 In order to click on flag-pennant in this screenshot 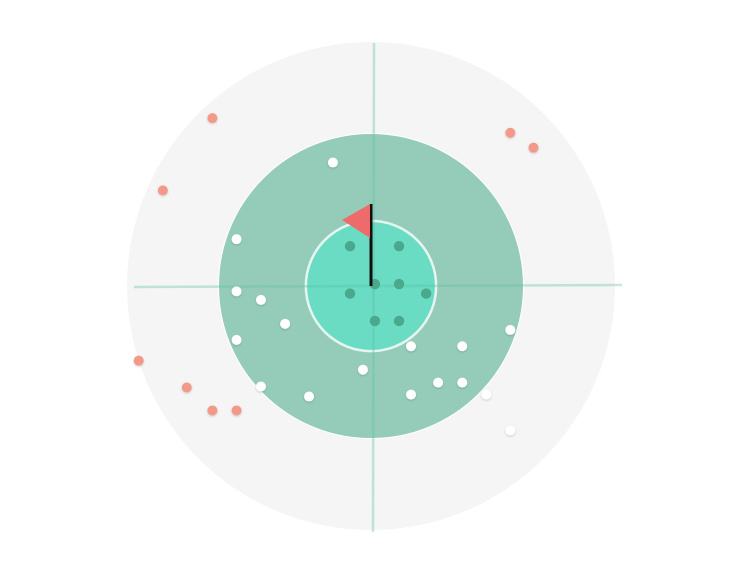, I will do `click(356, 221)`.